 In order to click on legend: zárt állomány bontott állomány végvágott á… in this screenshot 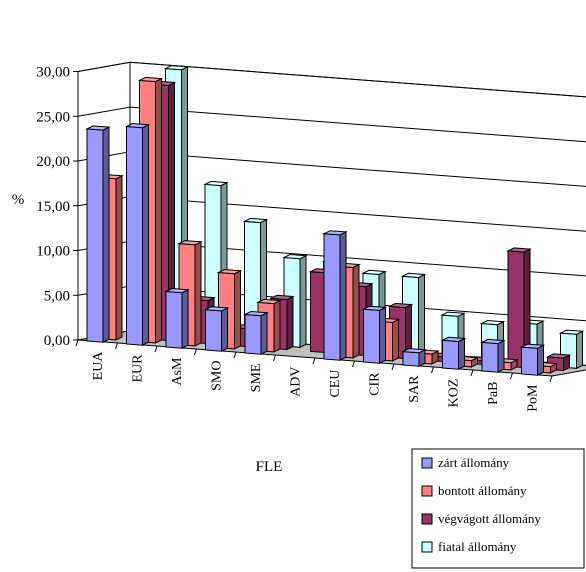, I will do `click(498, 508)`.